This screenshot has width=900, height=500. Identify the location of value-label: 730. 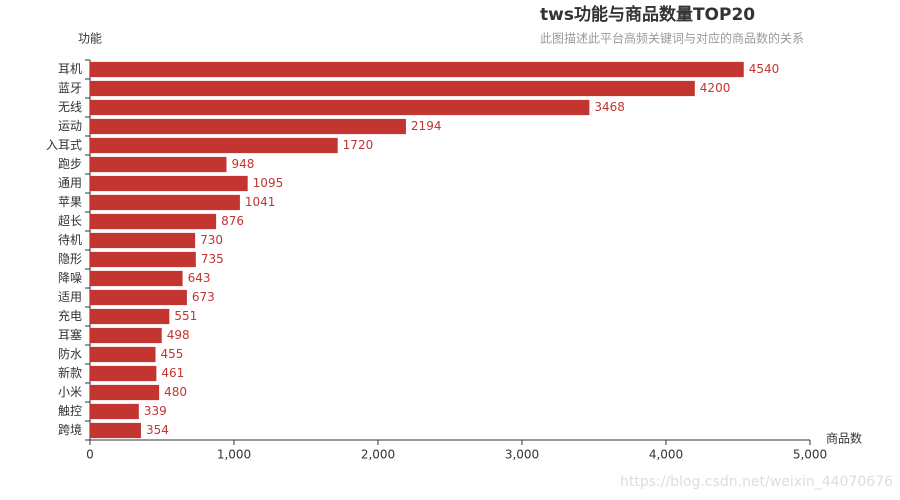
(211, 240).